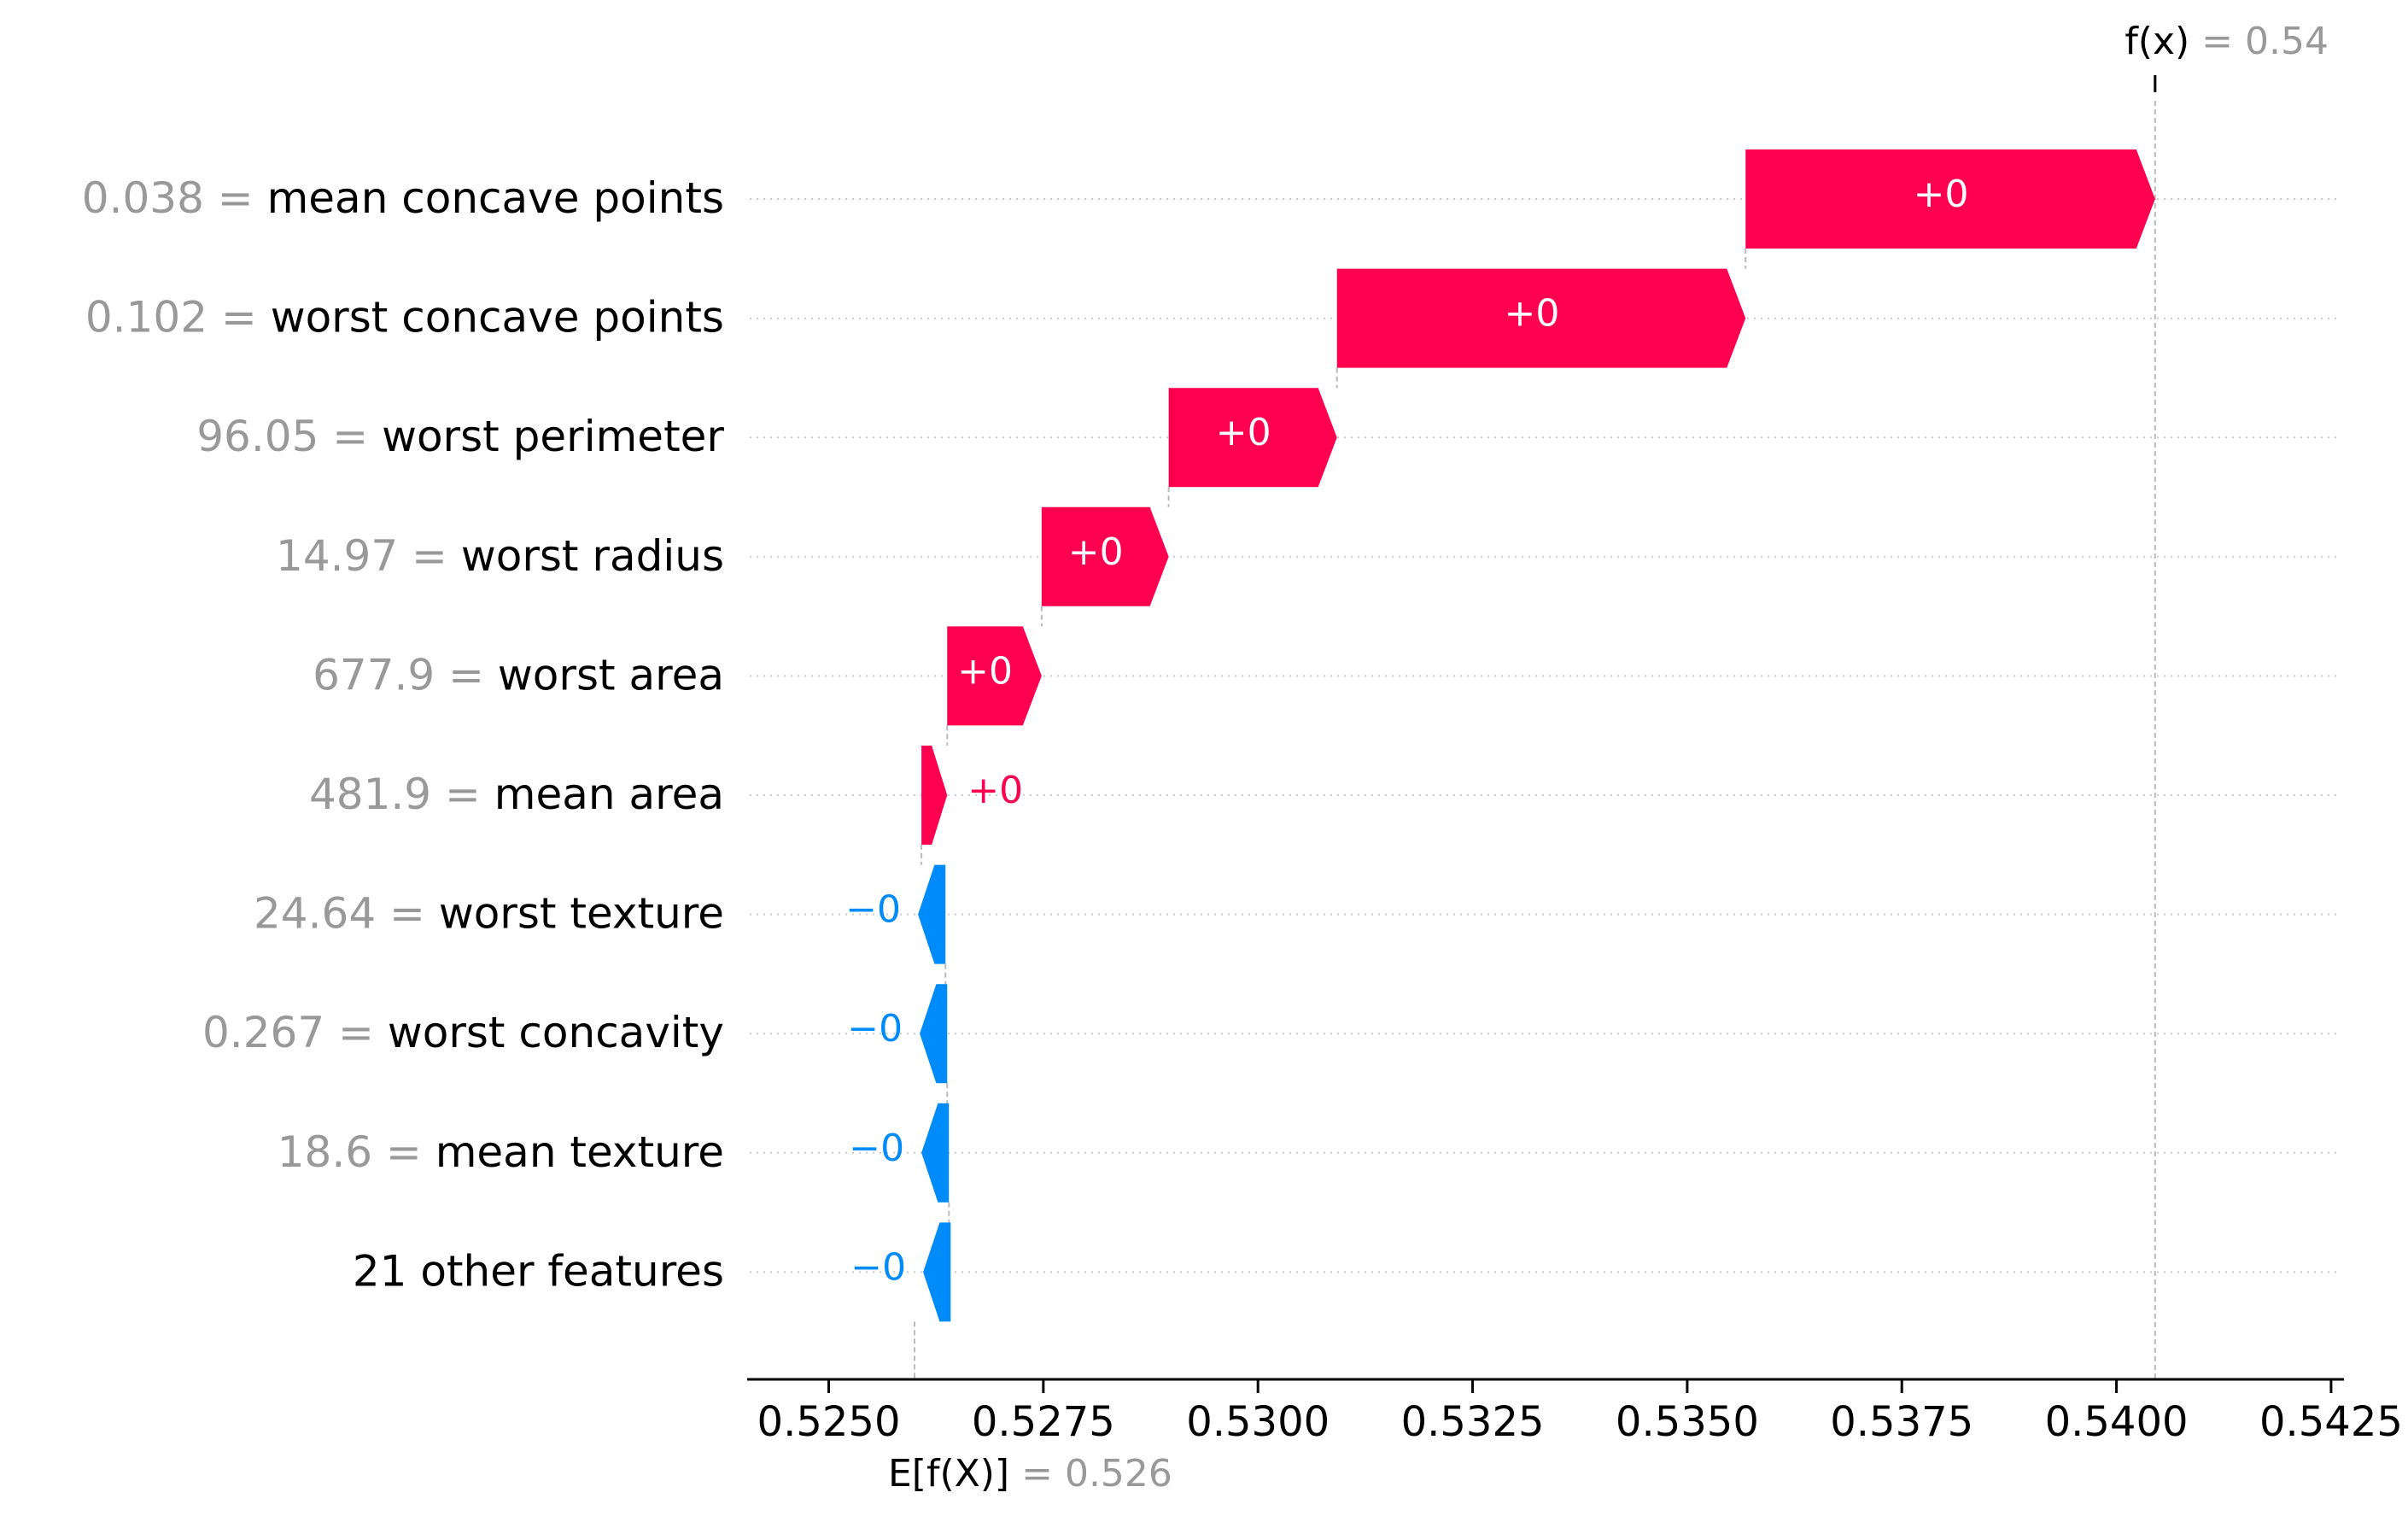 The width and height of the screenshot is (2408, 1516). I want to click on feature-label: 677.9 = worst area, so click(518, 674).